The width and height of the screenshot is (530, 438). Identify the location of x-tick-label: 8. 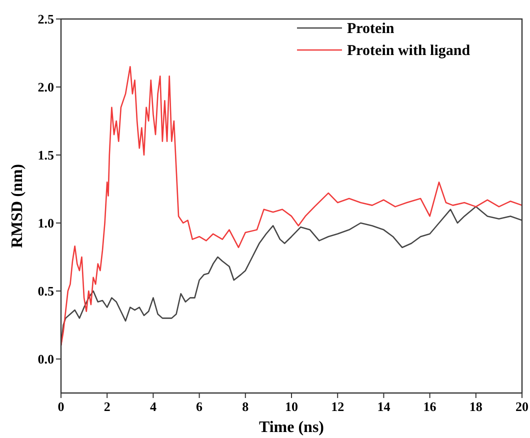
(246, 406).